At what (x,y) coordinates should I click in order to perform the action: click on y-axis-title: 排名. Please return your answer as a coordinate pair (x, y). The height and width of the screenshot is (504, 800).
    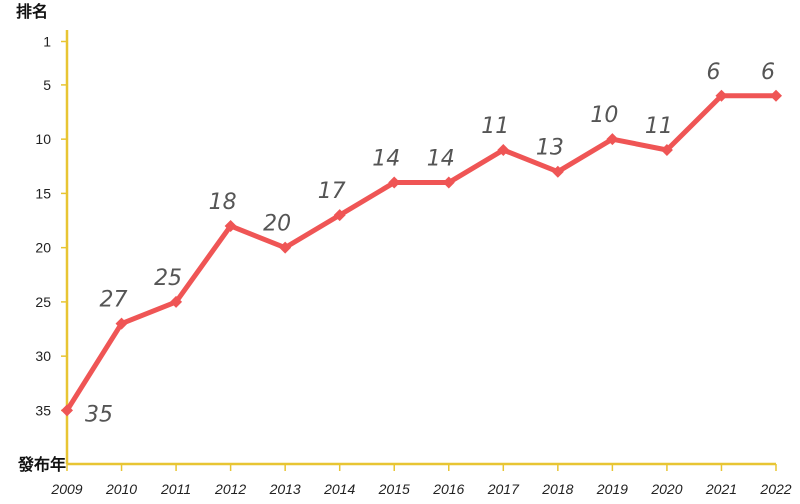
    Looking at the image, I should click on (32, 11).